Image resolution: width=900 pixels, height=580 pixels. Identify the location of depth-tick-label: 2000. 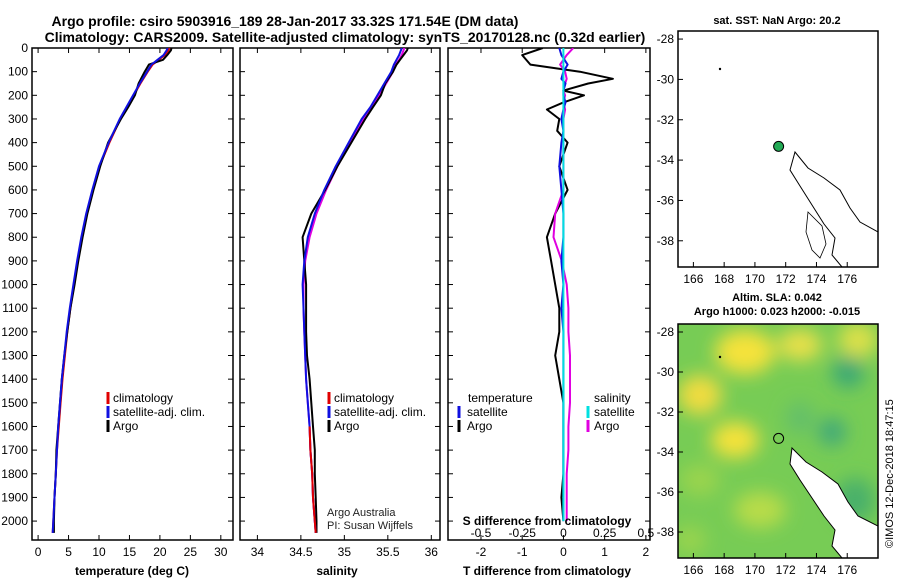
(14, 521).